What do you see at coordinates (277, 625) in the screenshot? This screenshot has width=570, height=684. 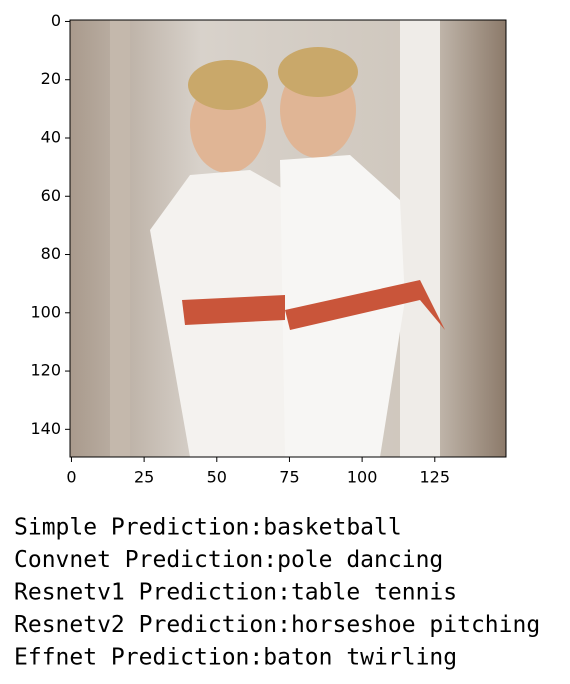 I see `output-line: Resnetv2 Prediction:horseshoe pitching` at bounding box center [277, 625].